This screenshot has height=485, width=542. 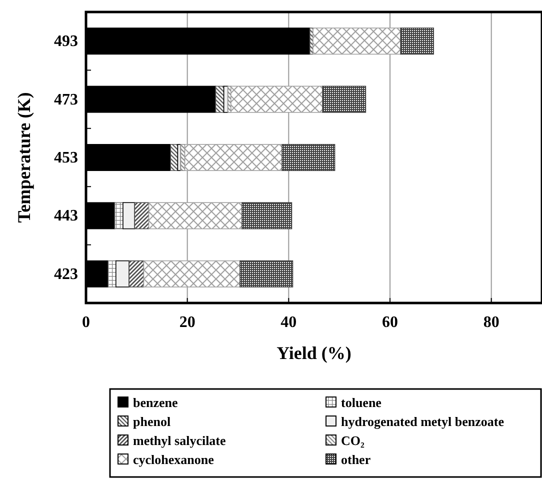 What do you see at coordinates (152, 421) in the screenshot?
I see `legend-label: phenol` at bounding box center [152, 421].